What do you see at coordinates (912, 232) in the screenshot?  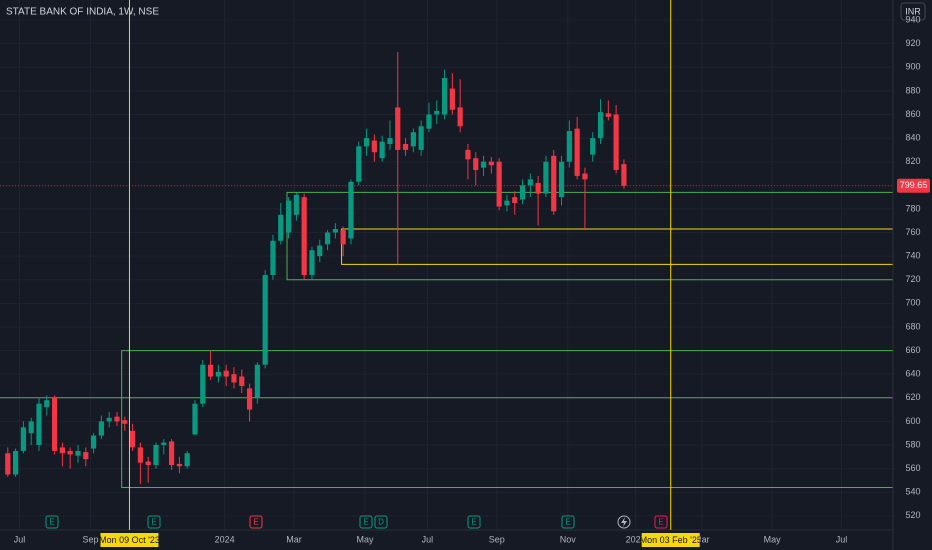 I see `y-tick-label: 760` at bounding box center [912, 232].